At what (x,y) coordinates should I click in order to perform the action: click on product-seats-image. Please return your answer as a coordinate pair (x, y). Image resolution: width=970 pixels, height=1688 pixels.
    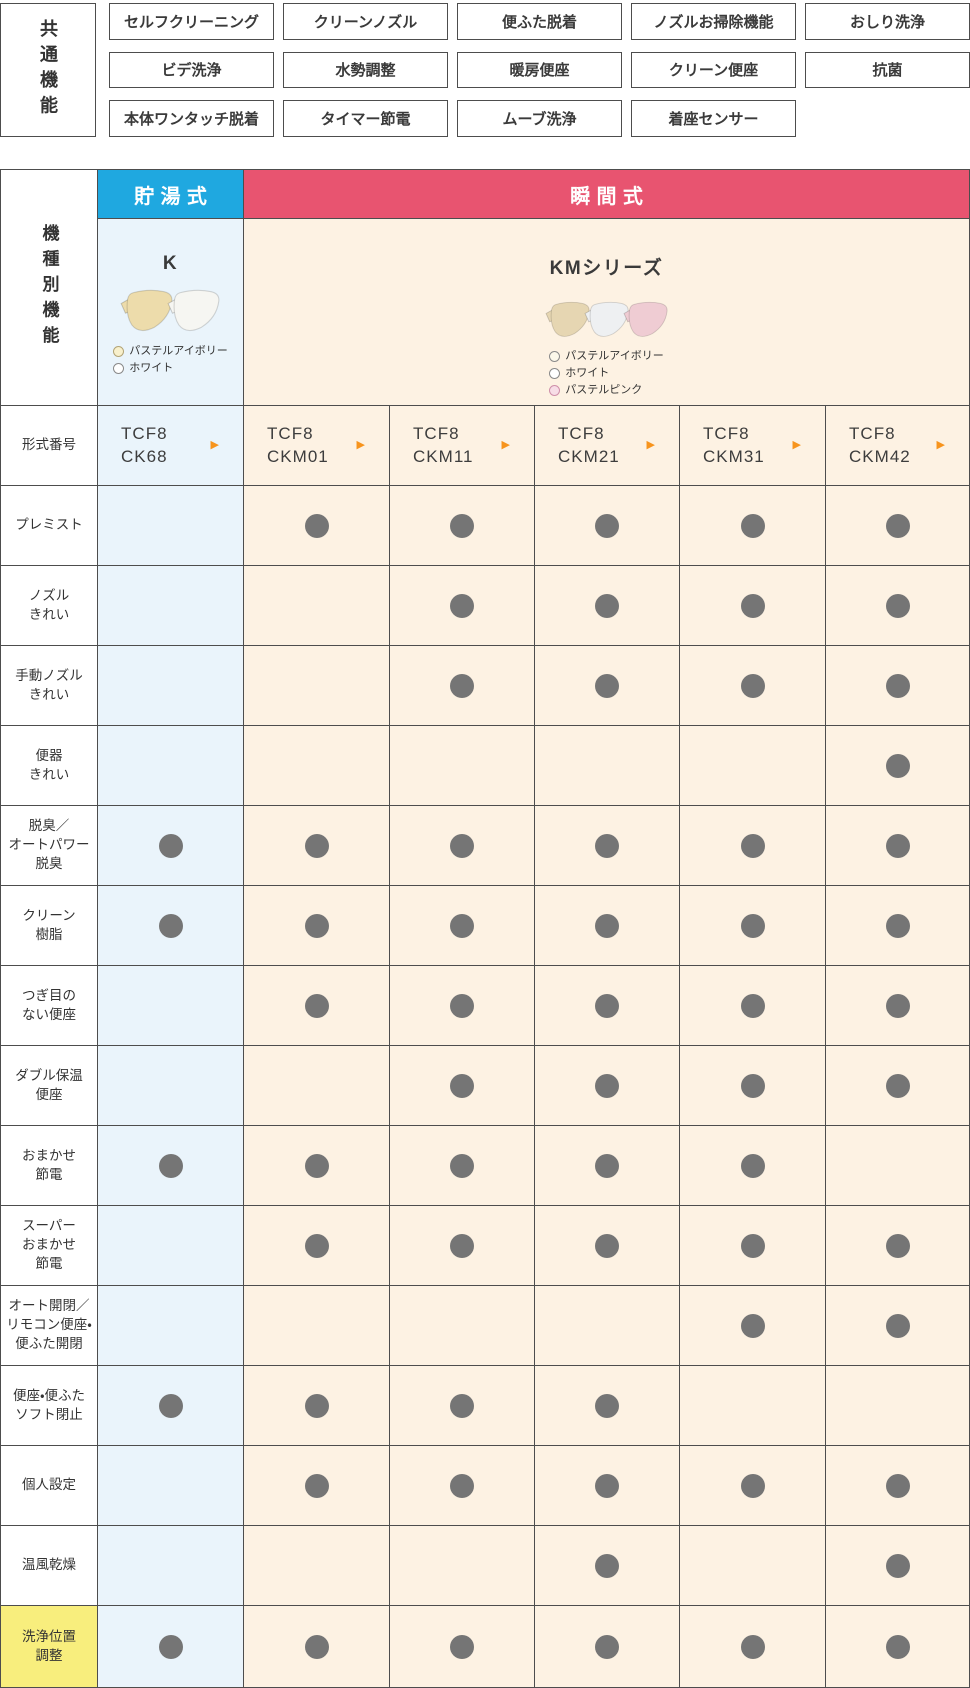
    Looking at the image, I should click on (170, 311).